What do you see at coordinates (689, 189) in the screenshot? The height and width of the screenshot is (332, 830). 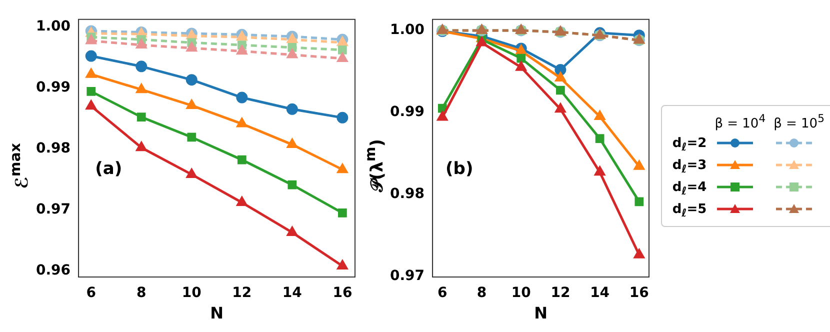 I see `legend-label: d$_{ℓ}$=4` at bounding box center [689, 189].